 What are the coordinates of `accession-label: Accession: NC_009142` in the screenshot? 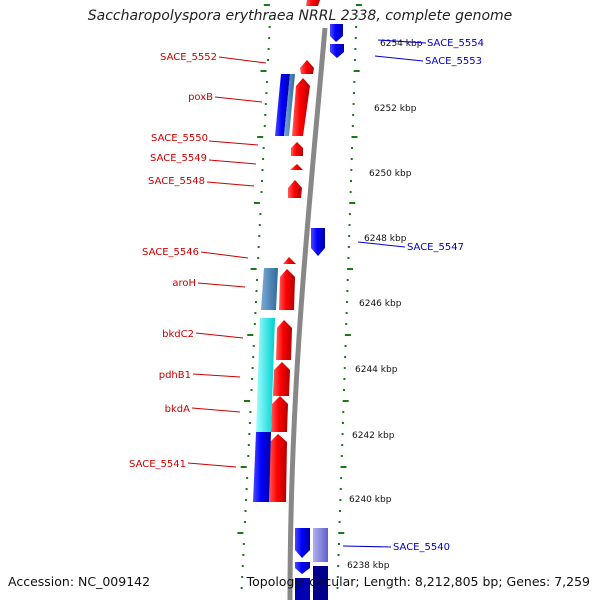 It's located at (79, 581).